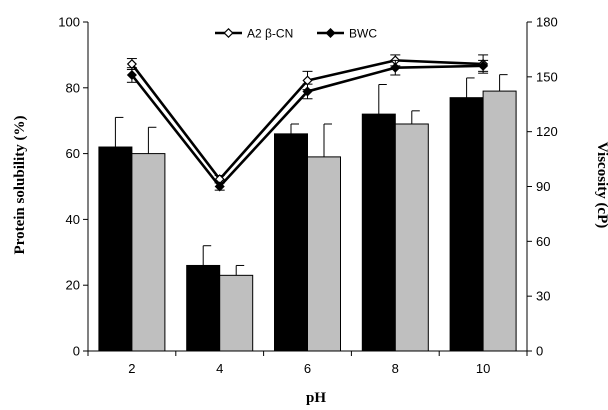 This screenshot has height=410, width=608. Describe the element at coordinates (466, 224) in the screenshot. I see `bar-s1-ph10` at that location.